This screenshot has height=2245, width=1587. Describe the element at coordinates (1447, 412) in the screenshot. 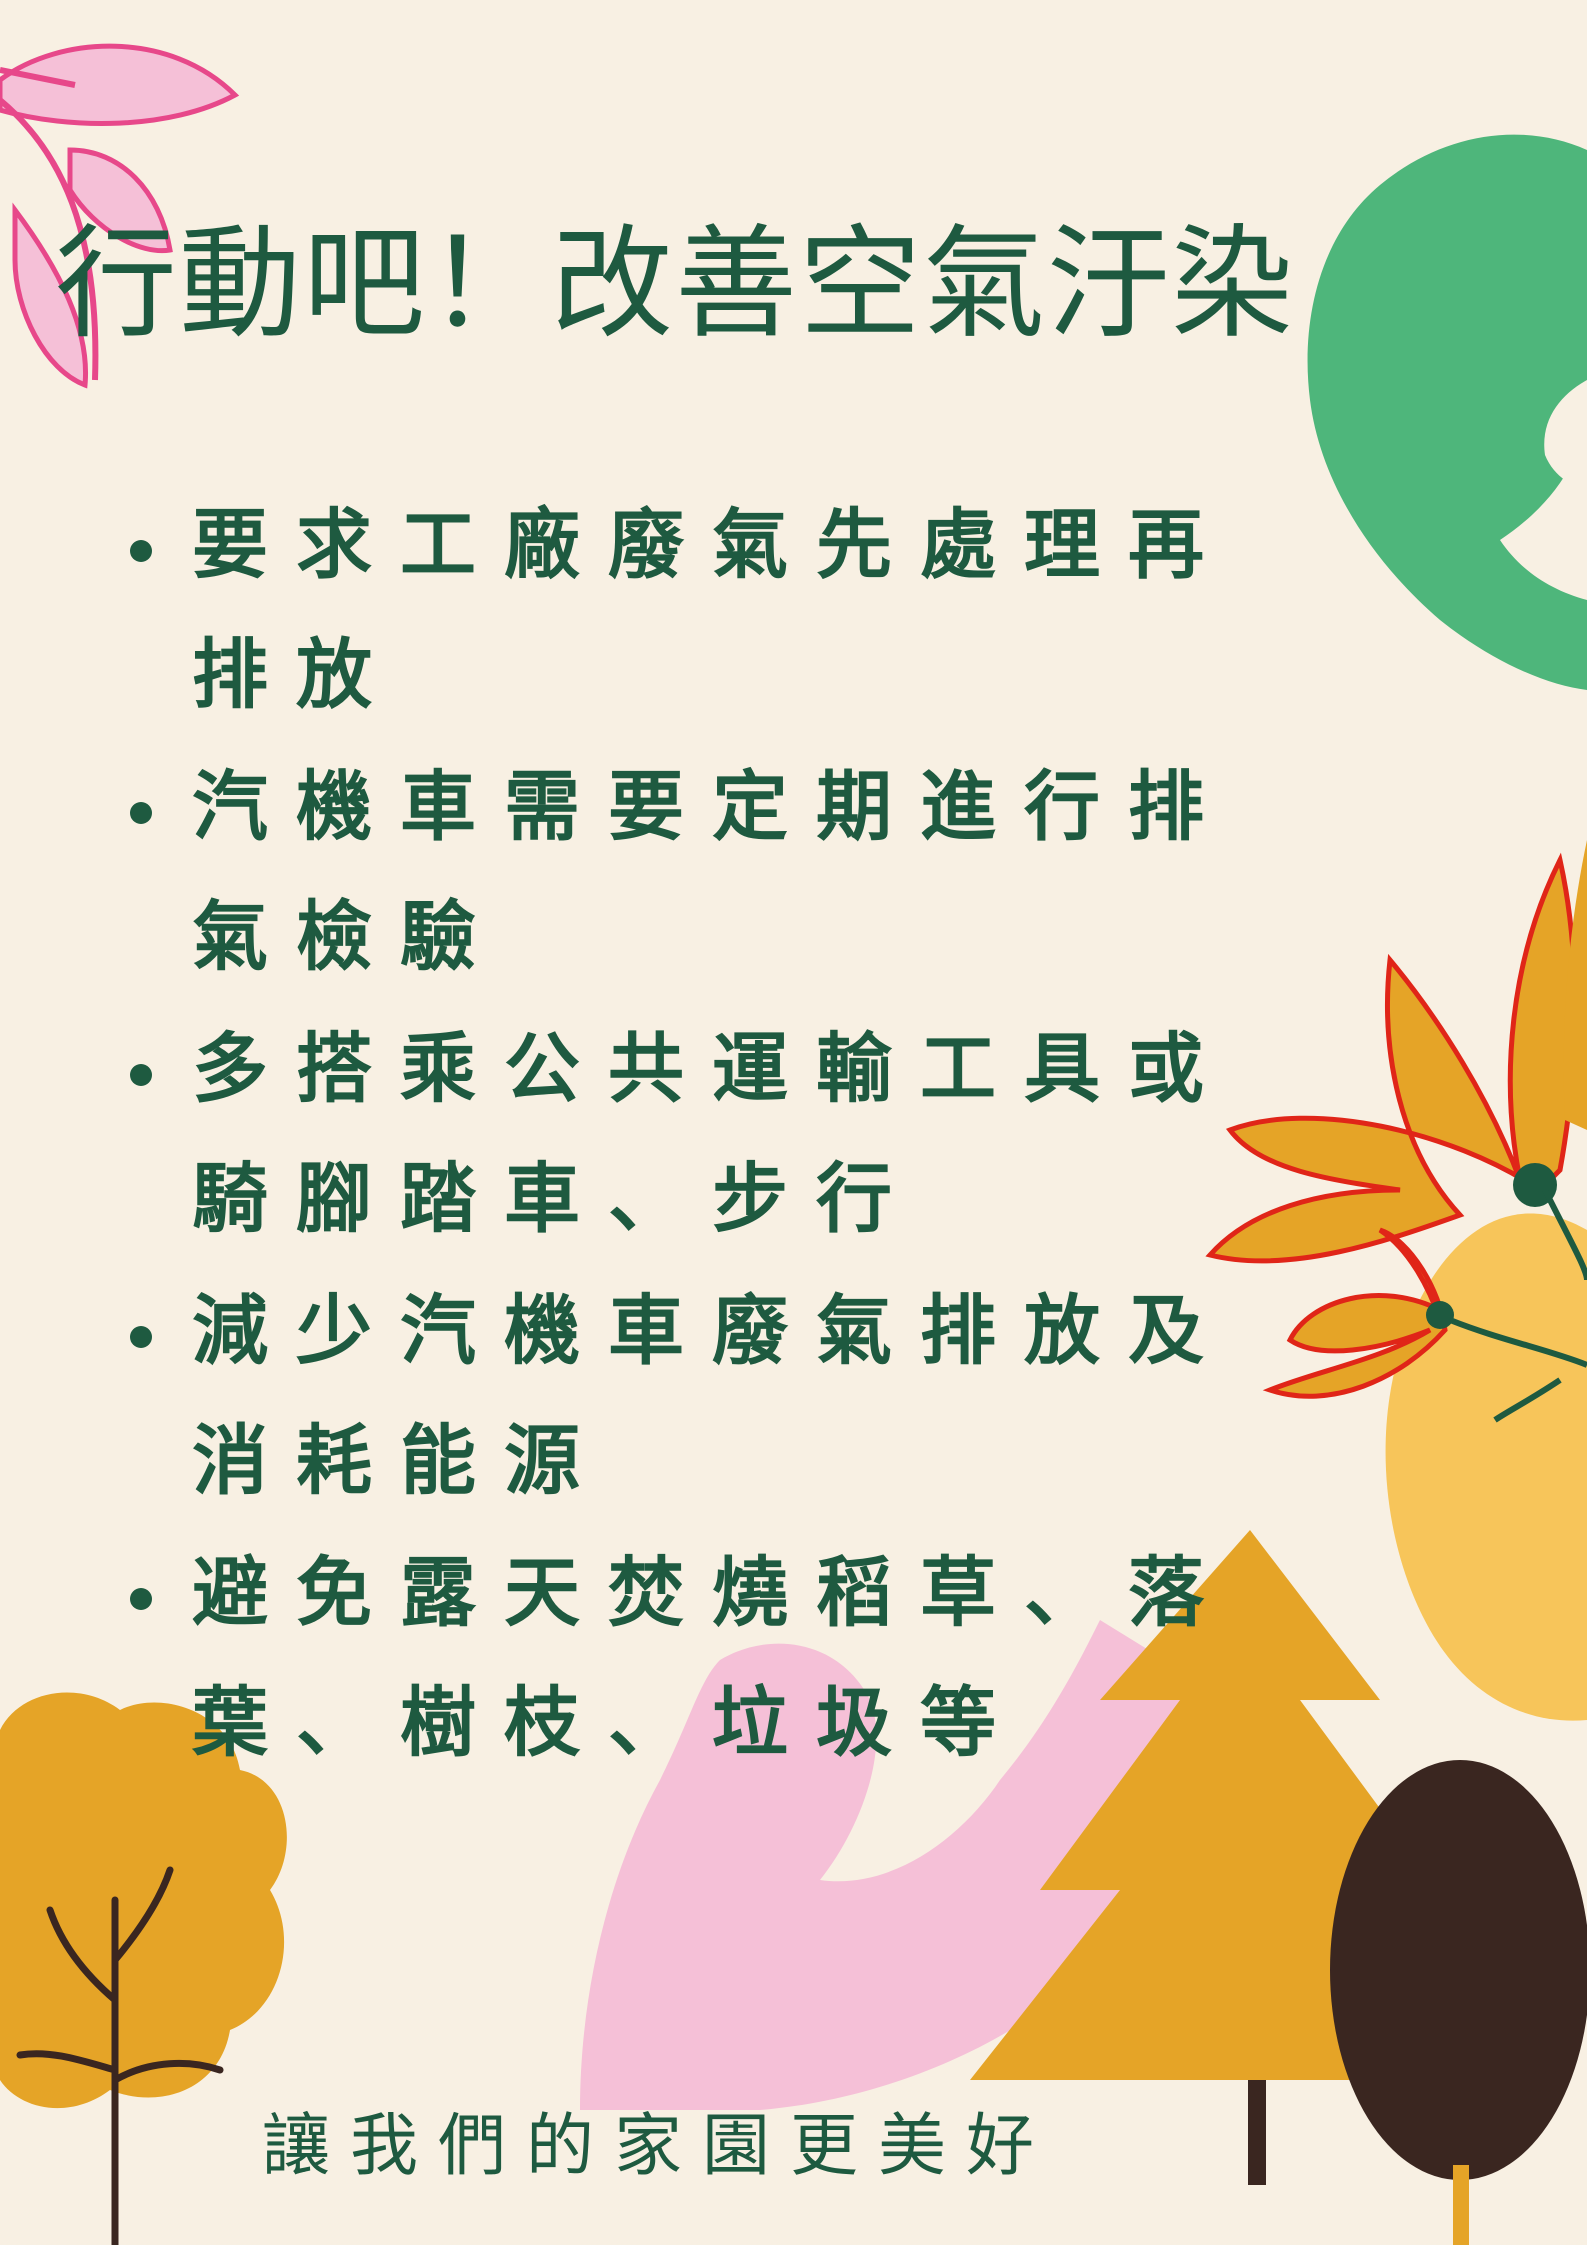

I see `green-wreath-shape` at that location.